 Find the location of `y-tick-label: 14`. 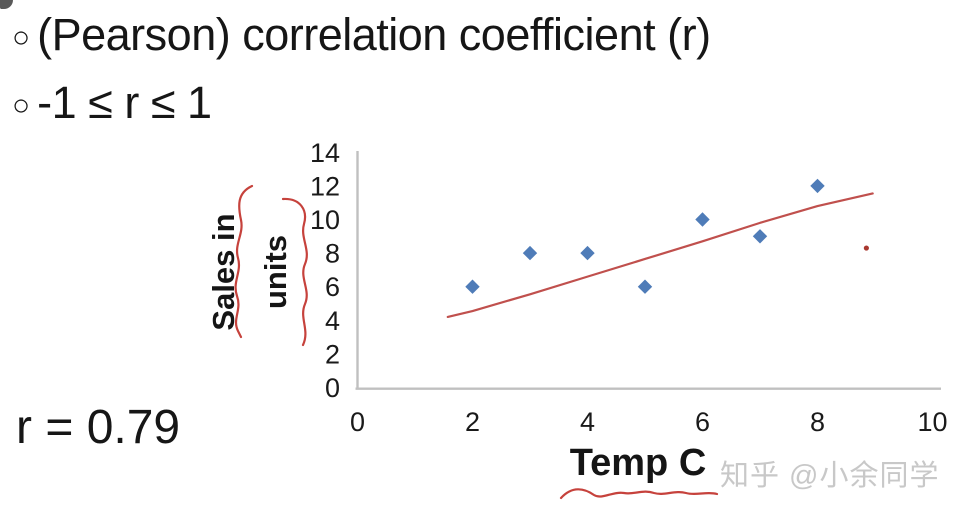

y-tick-label: 14 is located at coordinates (325, 153).